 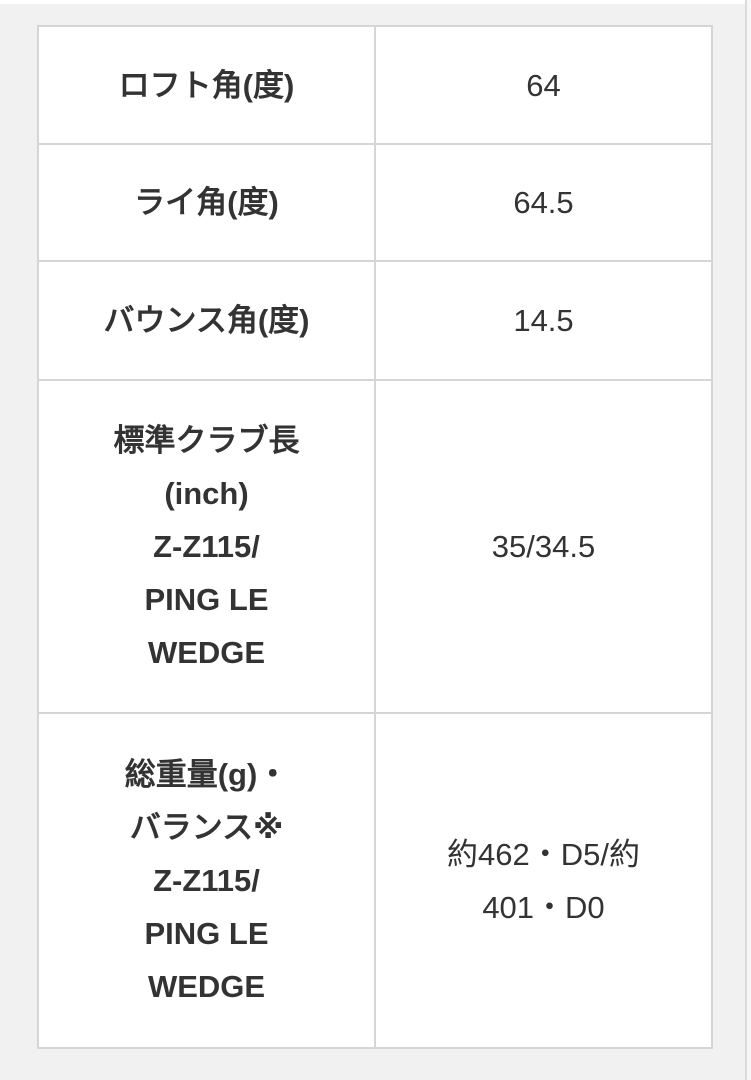 I want to click on spec-label-loft-angle: ロフト角(度), so click(x=206, y=85).